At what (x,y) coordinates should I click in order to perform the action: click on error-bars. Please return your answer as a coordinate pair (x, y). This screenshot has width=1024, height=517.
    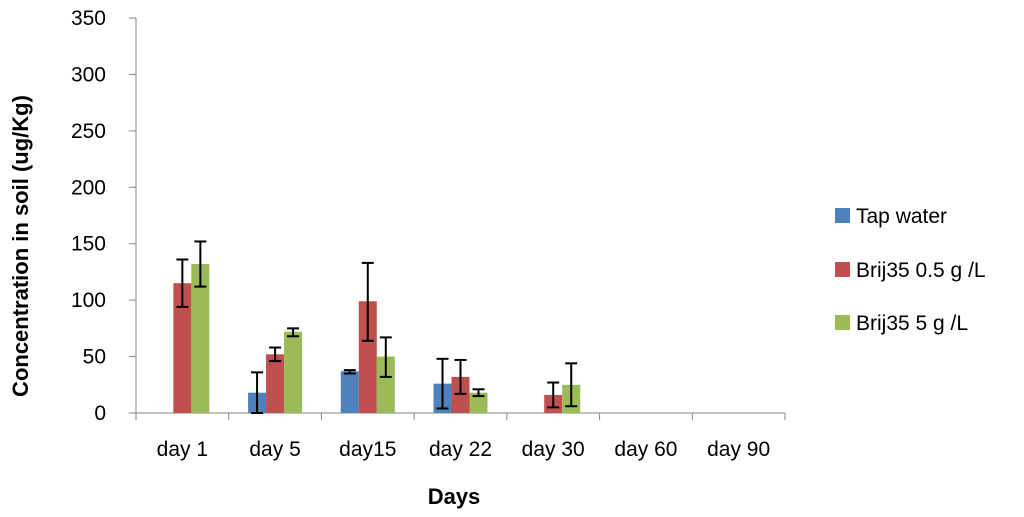
    Looking at the image, I should click on (377, 327).